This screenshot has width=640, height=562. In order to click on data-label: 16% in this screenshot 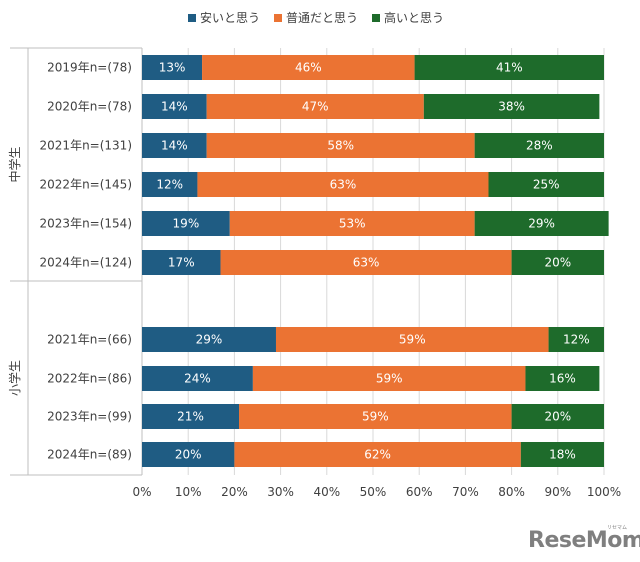, I will do `click(562, 379)`.